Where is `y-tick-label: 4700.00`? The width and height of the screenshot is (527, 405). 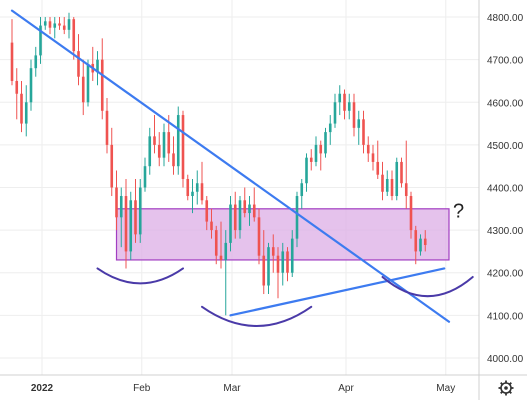
y-tick-label: 4700.00 is located at coordinates (505, 61).